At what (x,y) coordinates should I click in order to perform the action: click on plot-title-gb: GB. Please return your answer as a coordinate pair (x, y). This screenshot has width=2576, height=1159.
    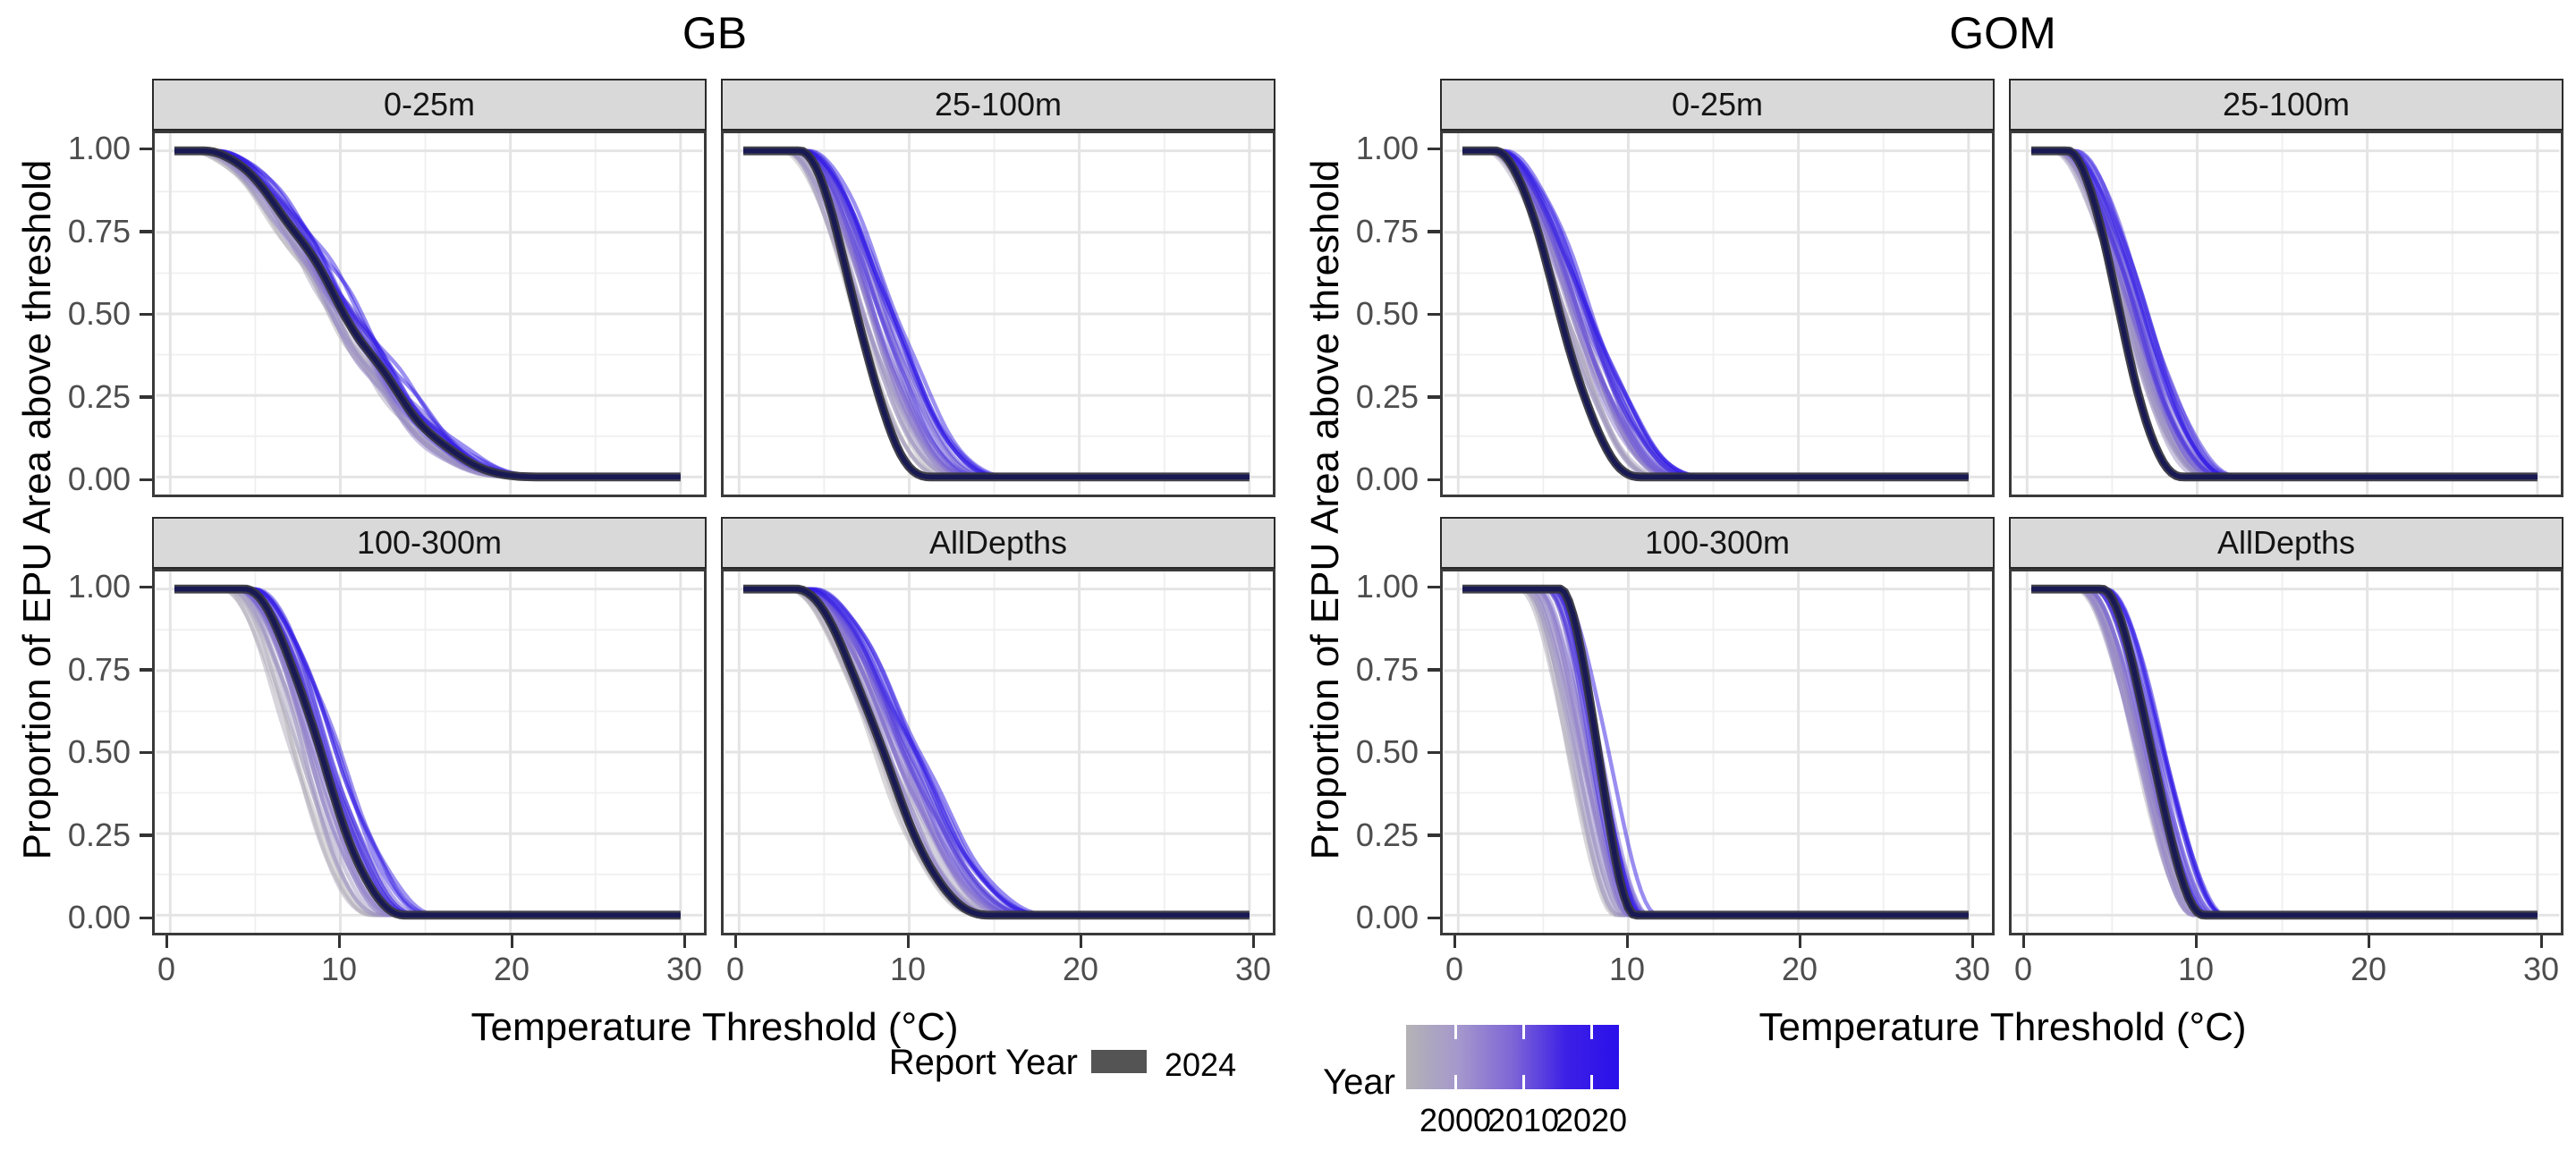
    Looking at the image, I should click on (715, 33).